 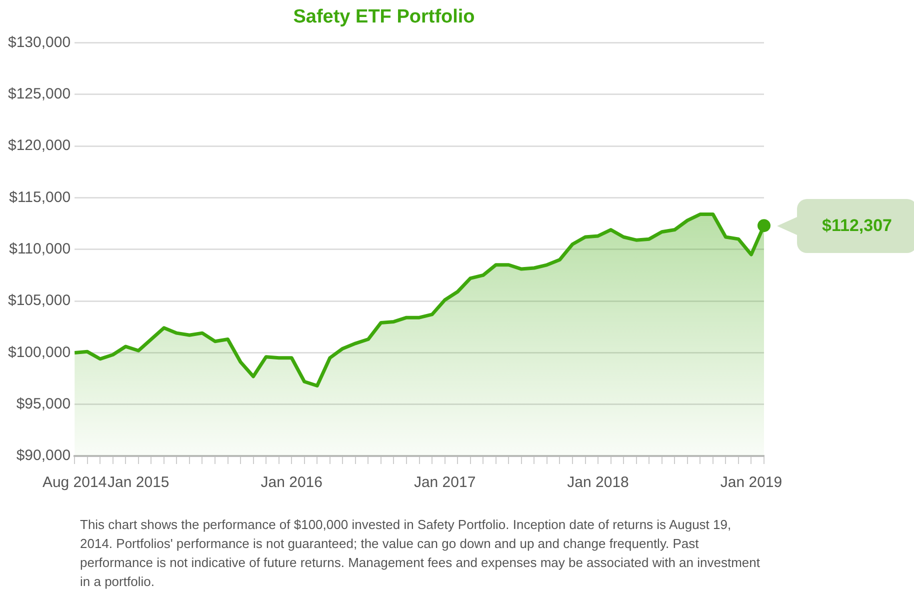 What do you see at coordinates (598, 483) in the screenshot?
I see `x-tick-label: Jan 2018` at bounding box center [598, 483].